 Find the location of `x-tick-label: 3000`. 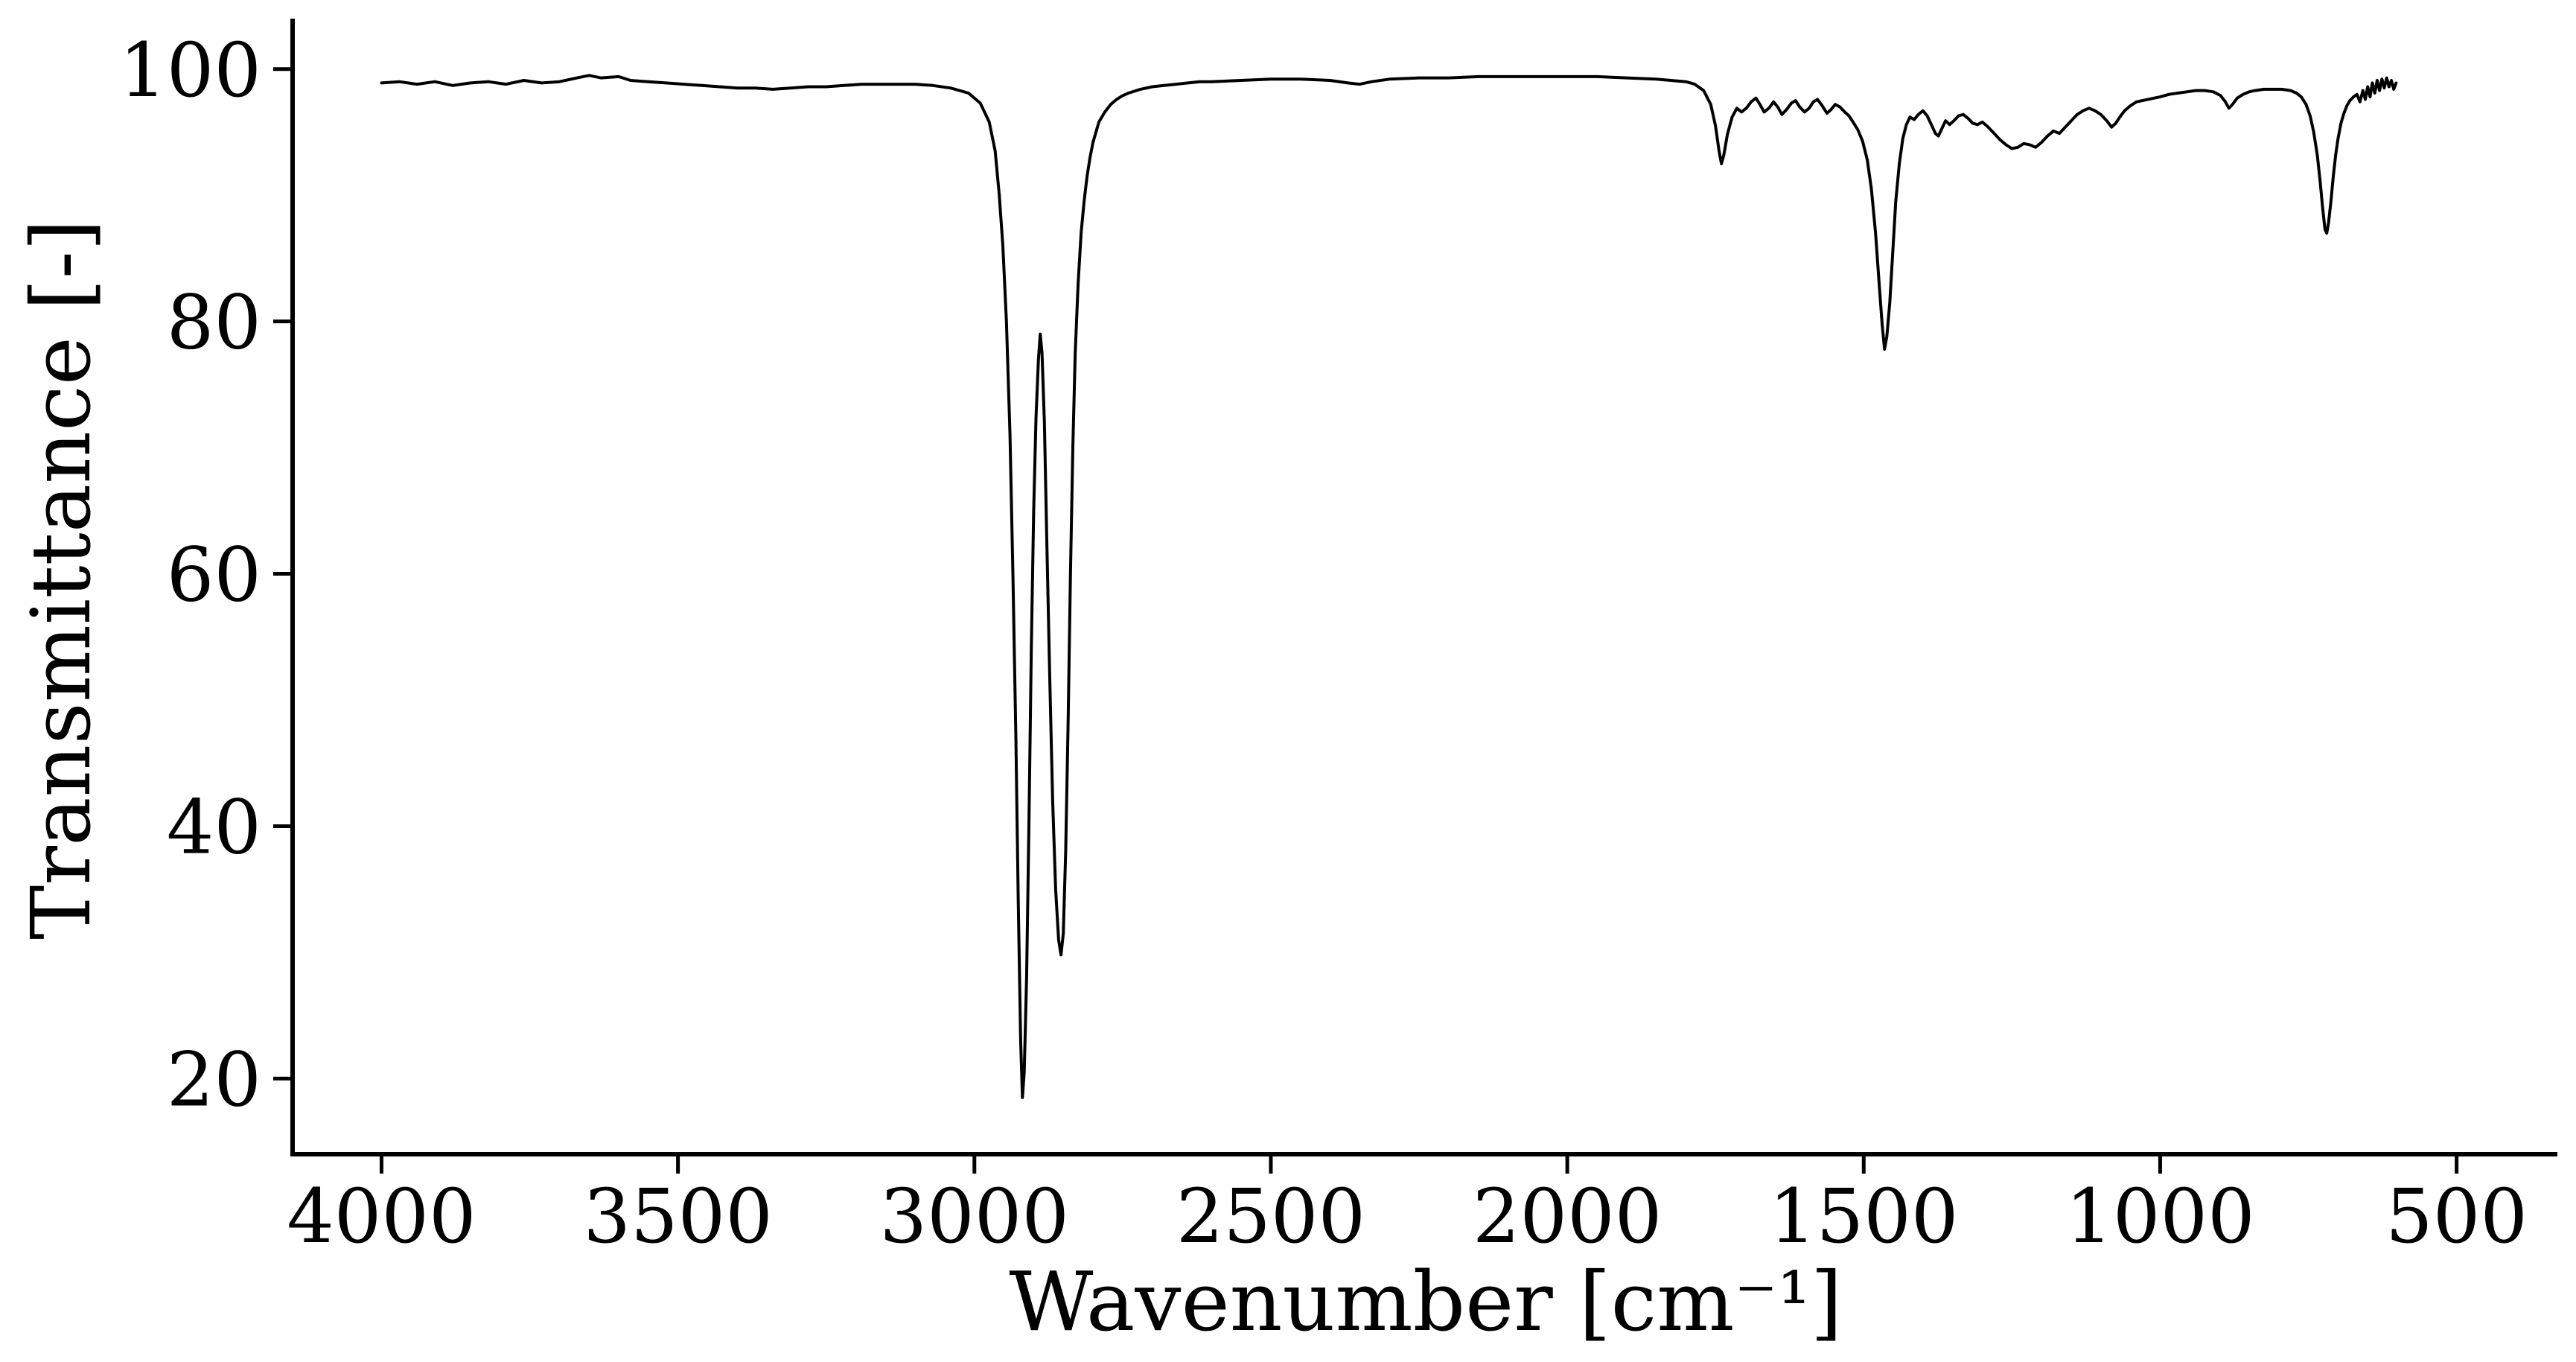

x-tick-label: 3000 is located at coordinates (975, 1216).